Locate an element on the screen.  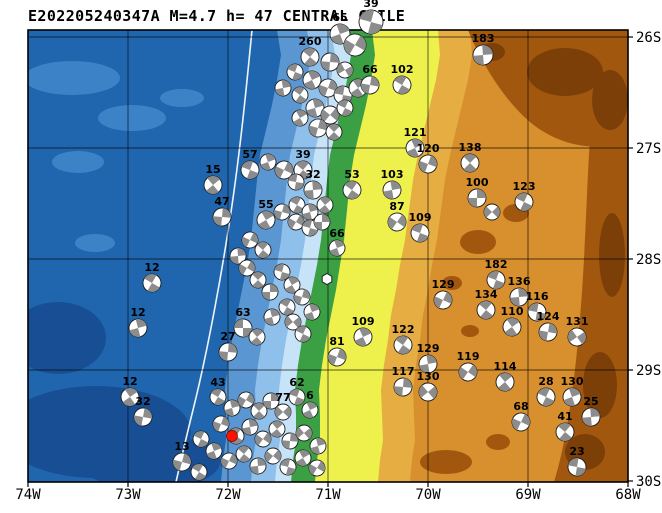
beachball-depth-label: 124 is located at coordinates (548, 316).